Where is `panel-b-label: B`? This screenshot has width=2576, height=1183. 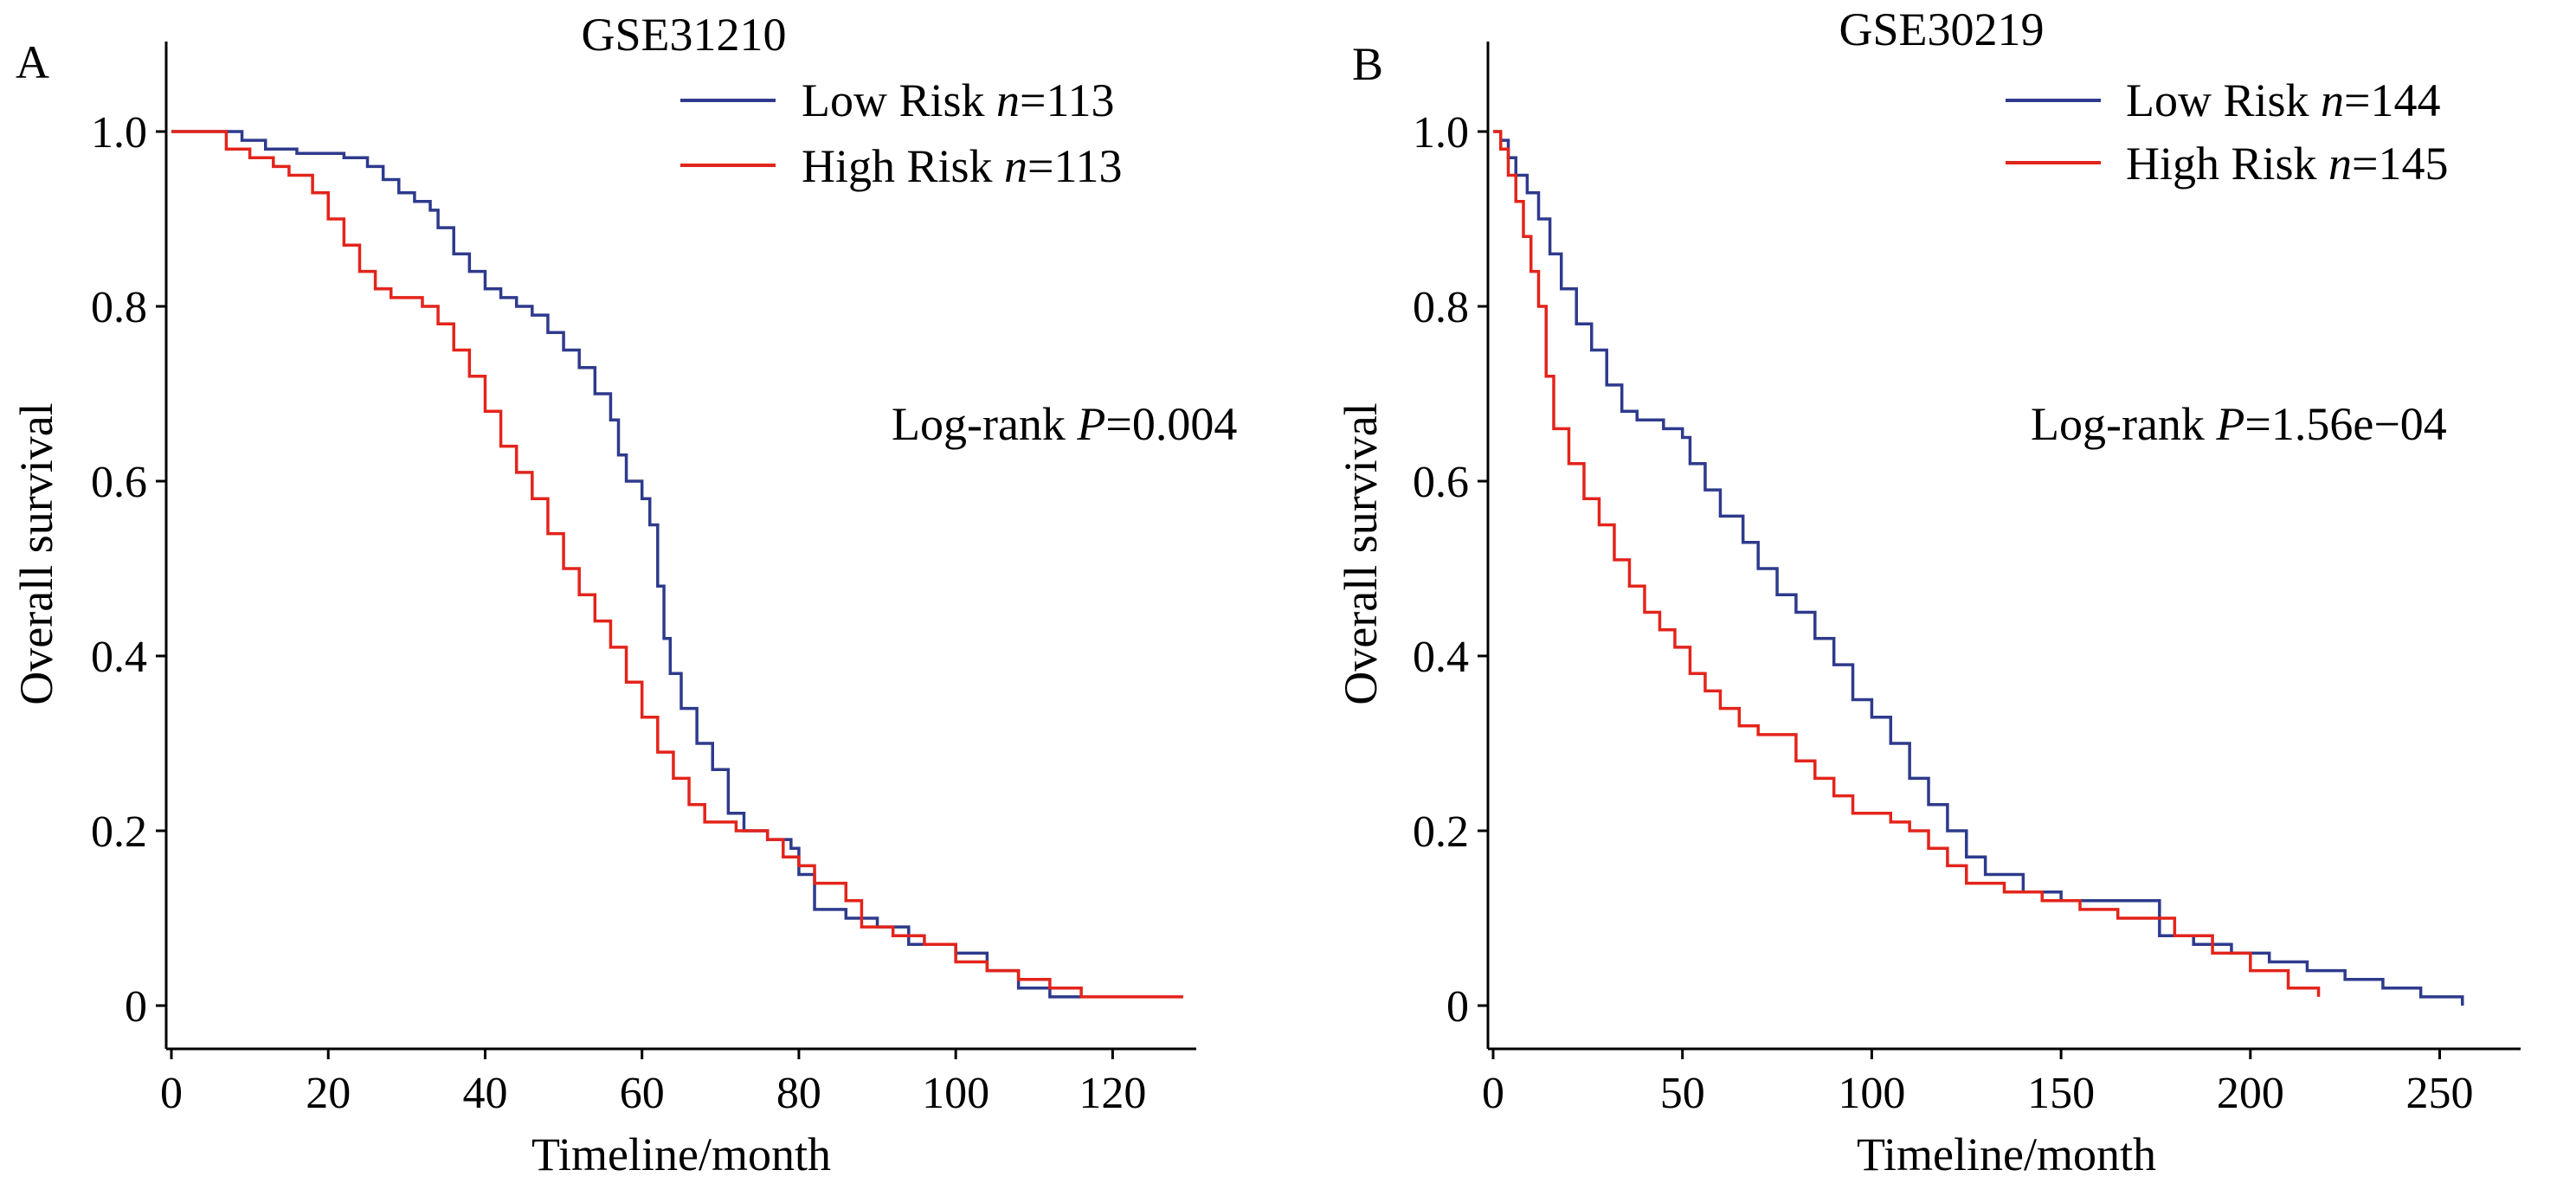
panel-b-label: B is located at coordinates (1367, 64).